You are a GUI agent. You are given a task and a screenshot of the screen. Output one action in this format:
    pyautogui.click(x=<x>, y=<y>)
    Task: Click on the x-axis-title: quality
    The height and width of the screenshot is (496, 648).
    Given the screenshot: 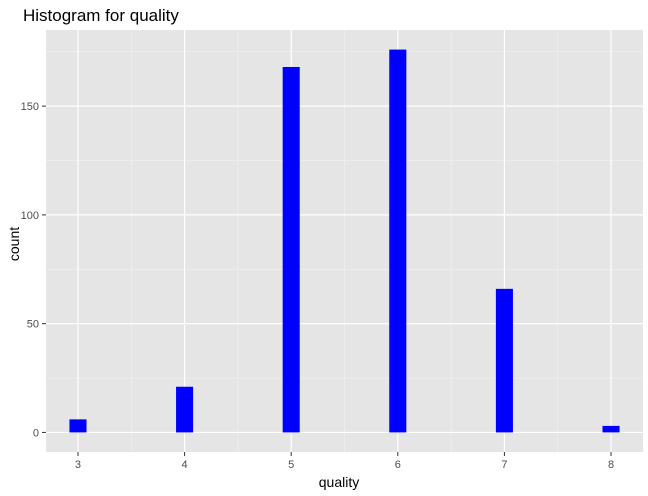 What is the action you would take?
    pyautogui.click(x=339, y=482)
    